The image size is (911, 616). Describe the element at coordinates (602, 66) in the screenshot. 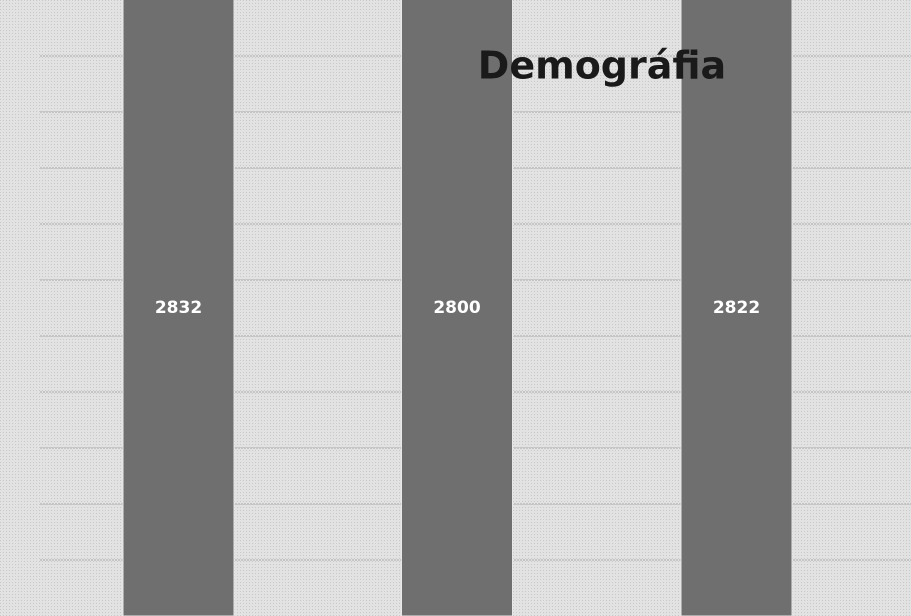

I see `chart-title: Demográfia` at that location.